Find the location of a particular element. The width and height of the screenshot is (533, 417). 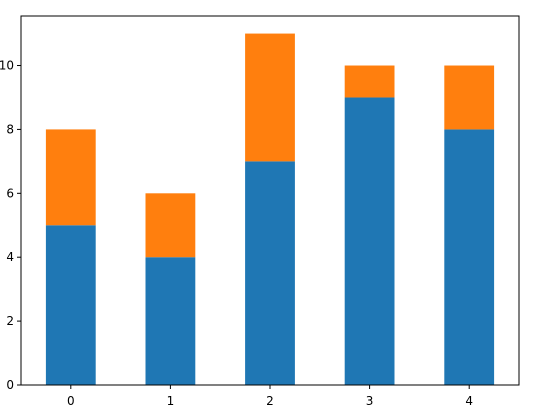

y-axis: 0 2 4 6 8 10 is located at coordinates (10, 225).